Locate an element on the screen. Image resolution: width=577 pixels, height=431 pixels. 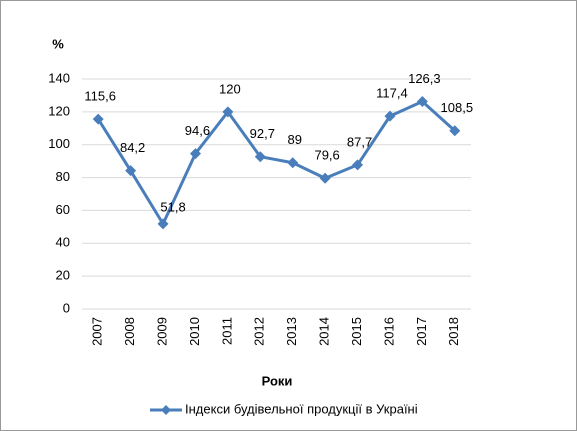
x-tick-label: 2013 is located at coordinates (291, 331).